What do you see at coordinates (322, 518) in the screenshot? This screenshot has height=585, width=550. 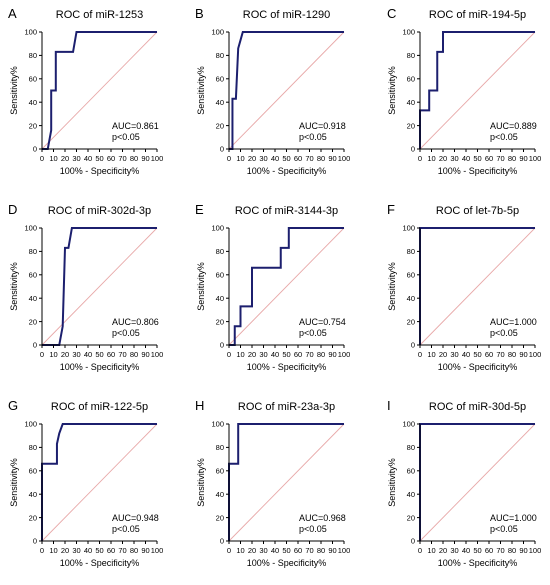 I see `auc-annotation: AUC=0.968` at bounding box center [322, 518].